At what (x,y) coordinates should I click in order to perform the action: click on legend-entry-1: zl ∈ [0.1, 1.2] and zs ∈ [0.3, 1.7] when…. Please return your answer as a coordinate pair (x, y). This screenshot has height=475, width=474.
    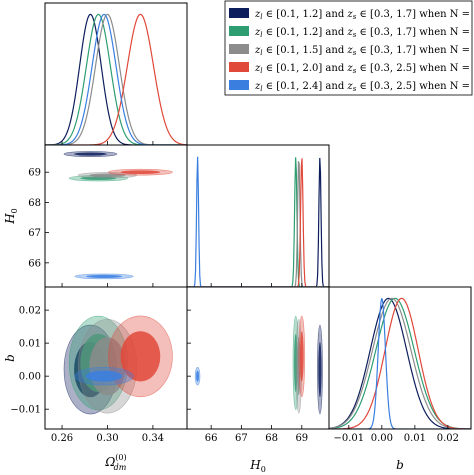
    Looking at the image, I should click on (364, 33).